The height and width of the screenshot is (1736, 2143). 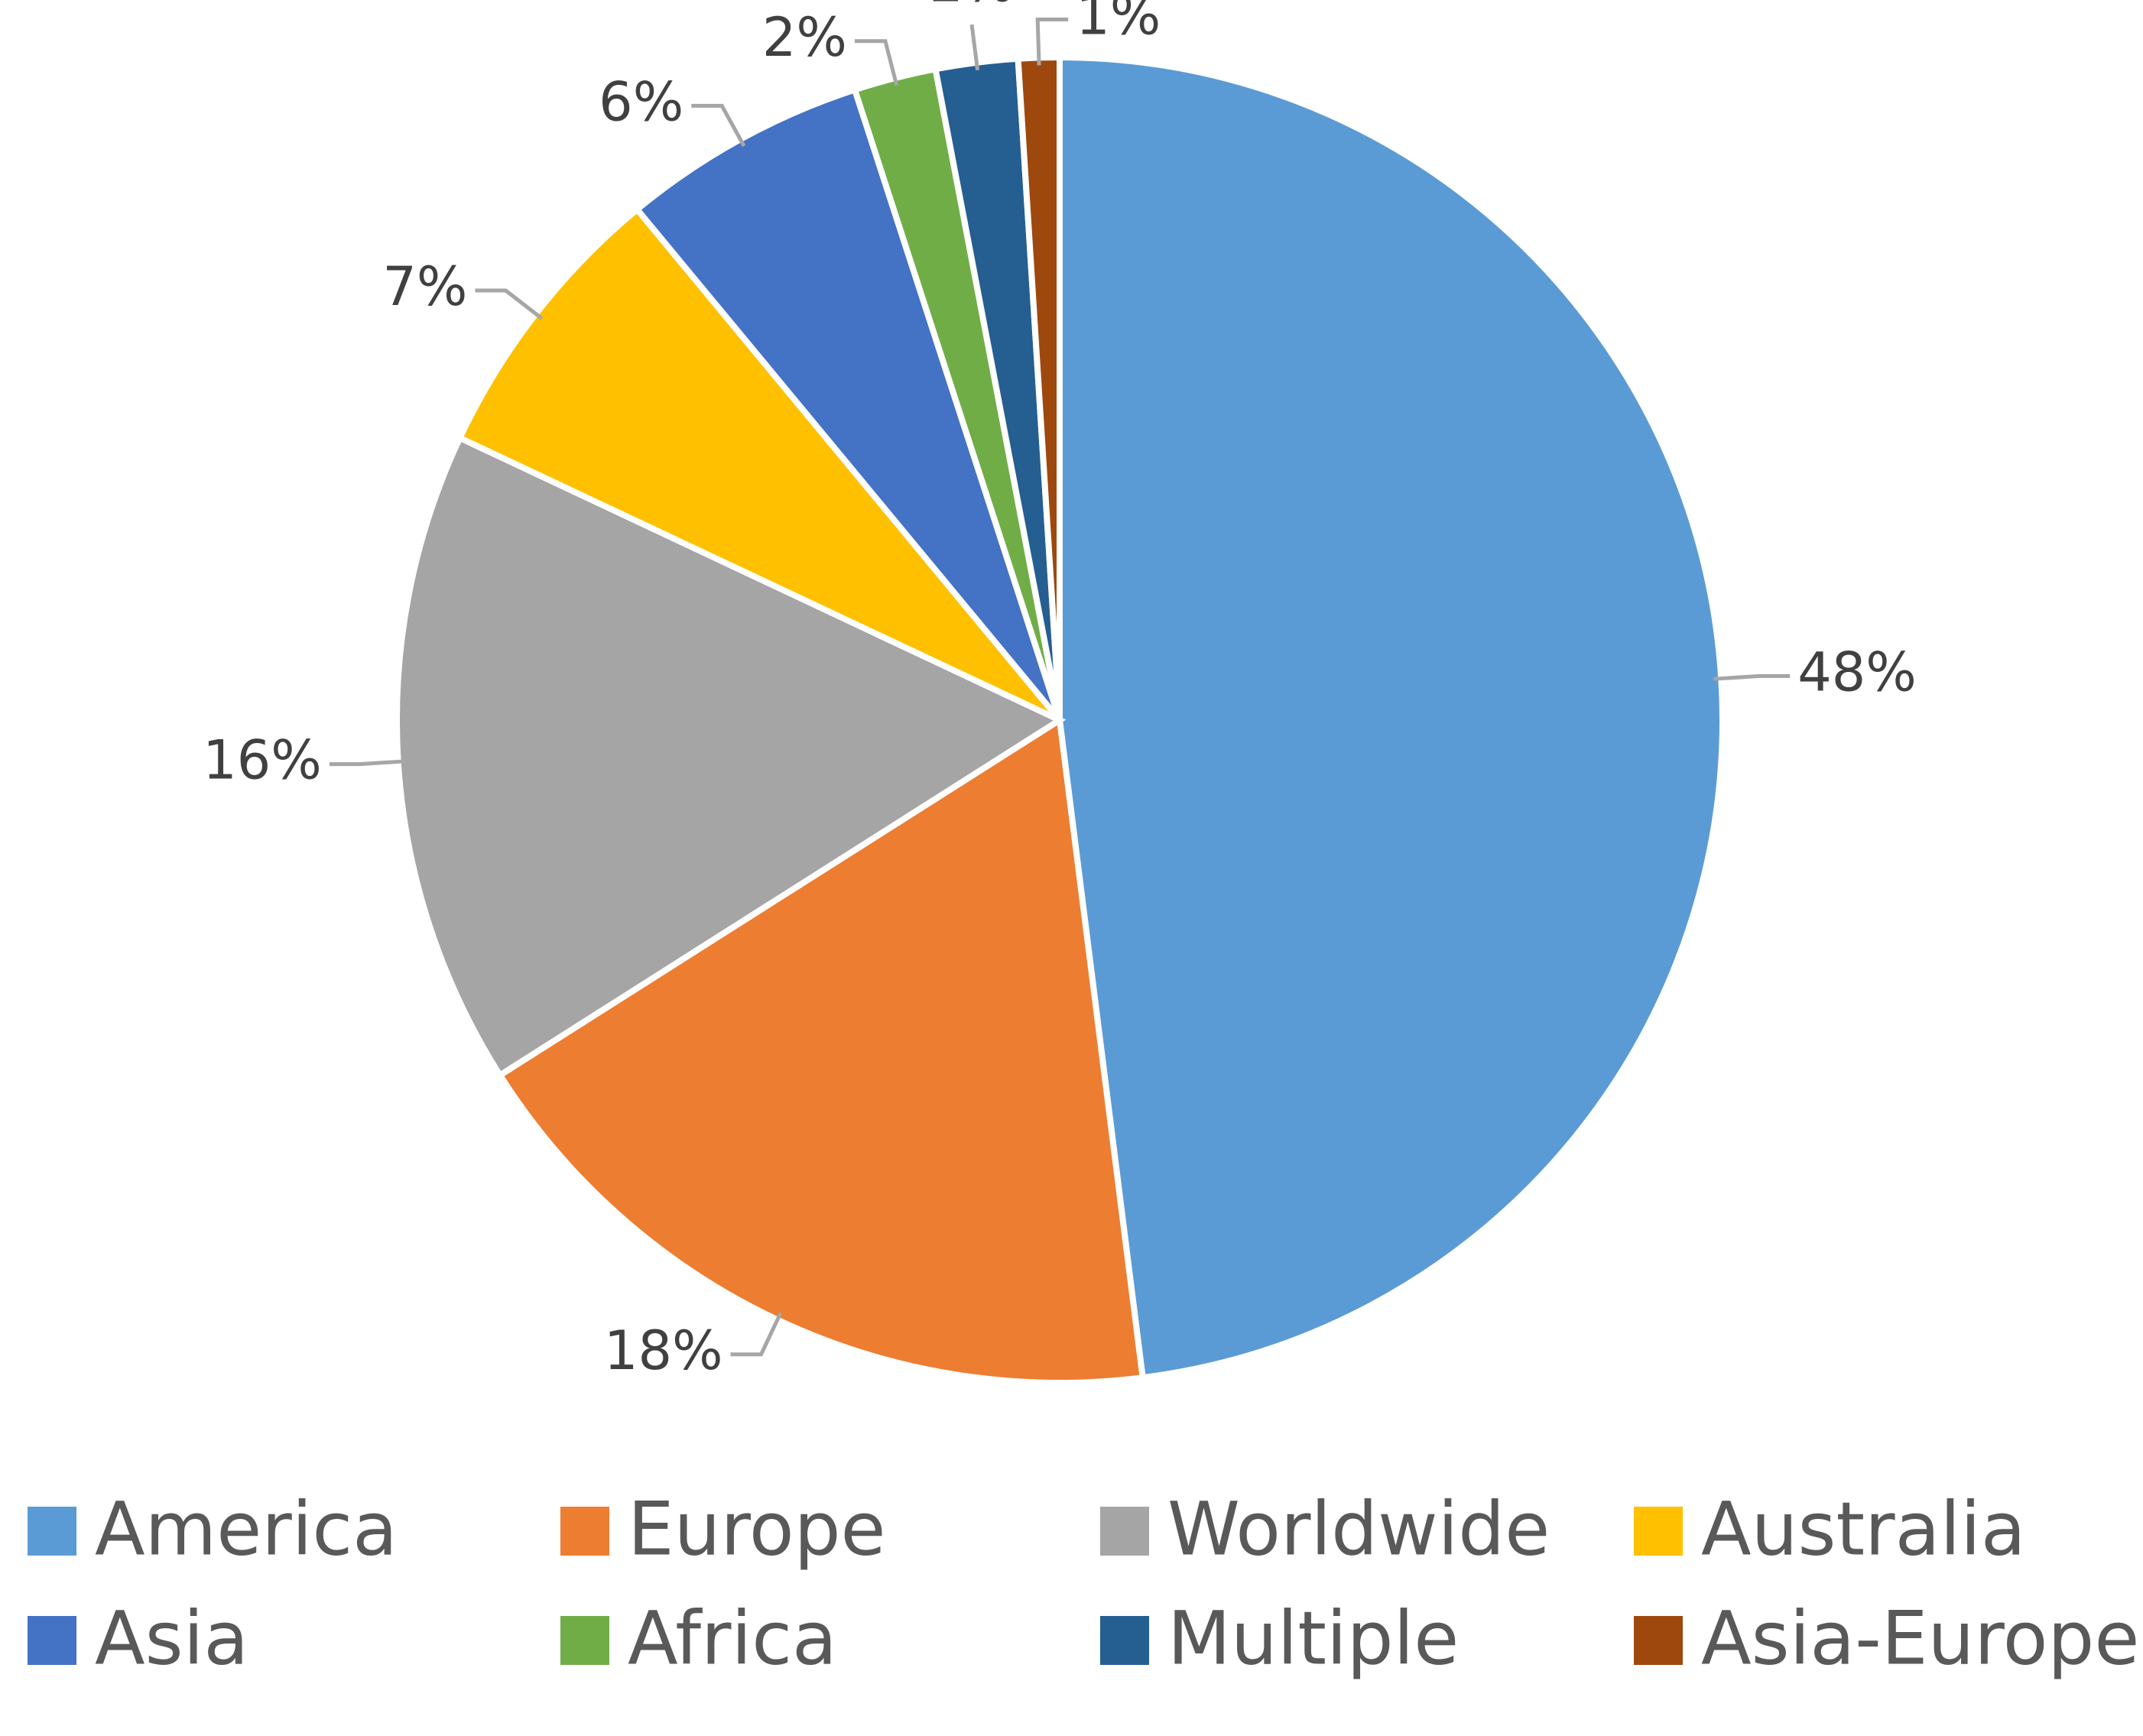 What do you see at coordinates (732, 1638) in the screenshot?
I see `legend-label: Africa` at bounding box center [732, 1638].